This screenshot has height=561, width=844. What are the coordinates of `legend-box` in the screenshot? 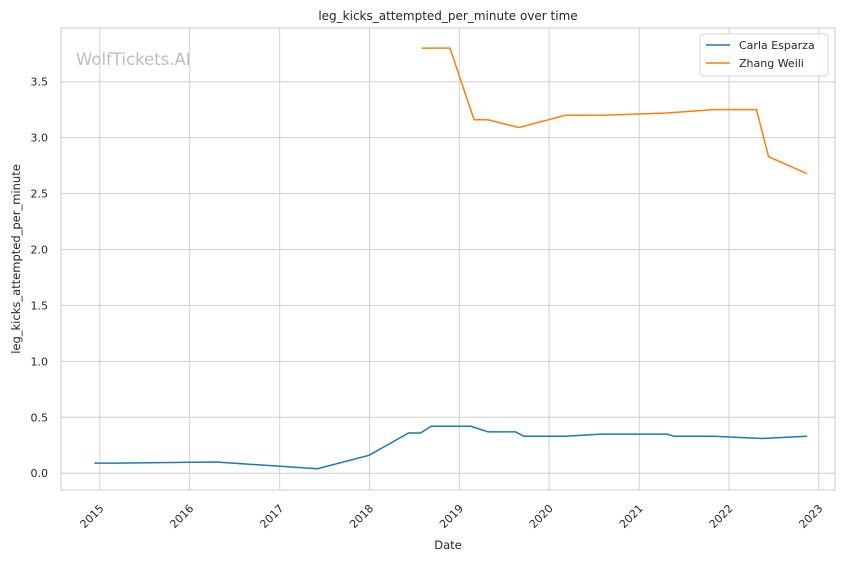 It's located at (764, 55).